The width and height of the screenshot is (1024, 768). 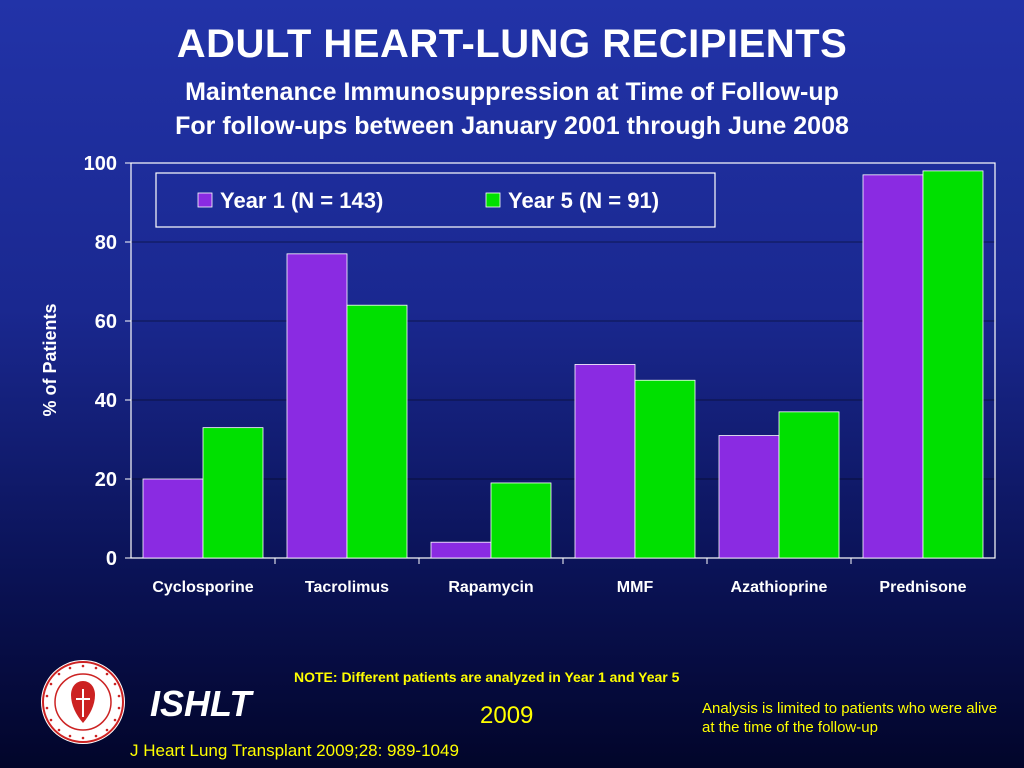 I want to click on y-tick-label: 60, so click(x=106, y=322).